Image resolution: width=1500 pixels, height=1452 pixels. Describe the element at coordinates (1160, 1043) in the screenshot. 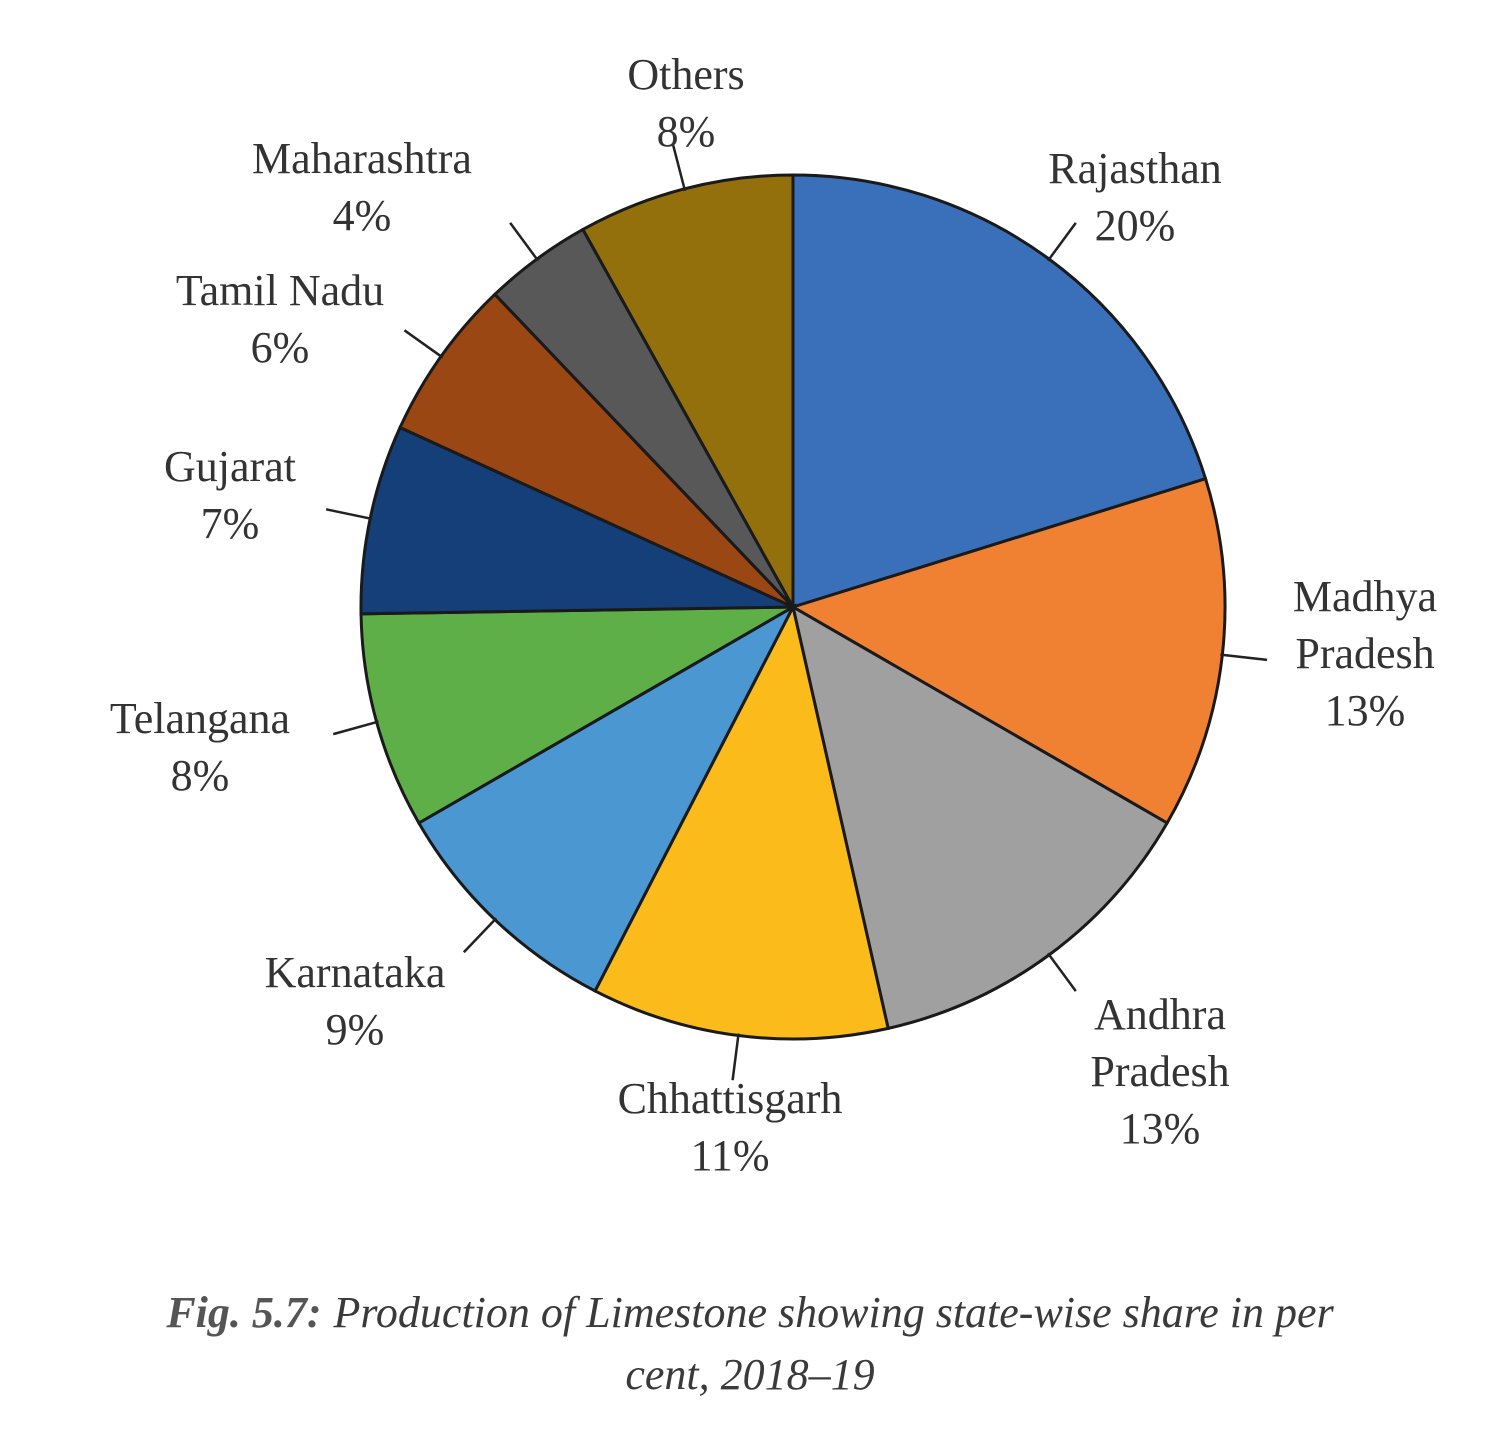

I see `category-label: Andhra Pradesh` at that location.